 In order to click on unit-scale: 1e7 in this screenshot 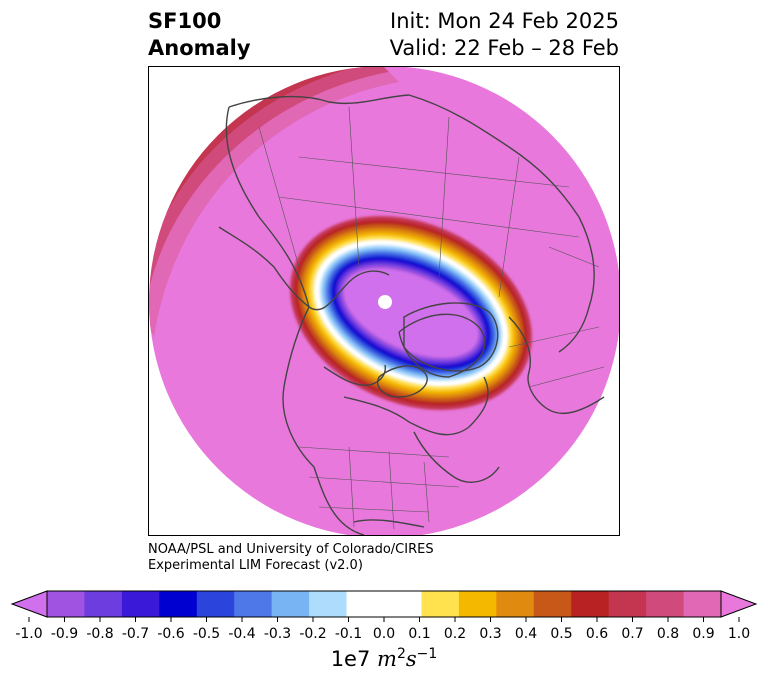, I will do `click(350, 659)`.